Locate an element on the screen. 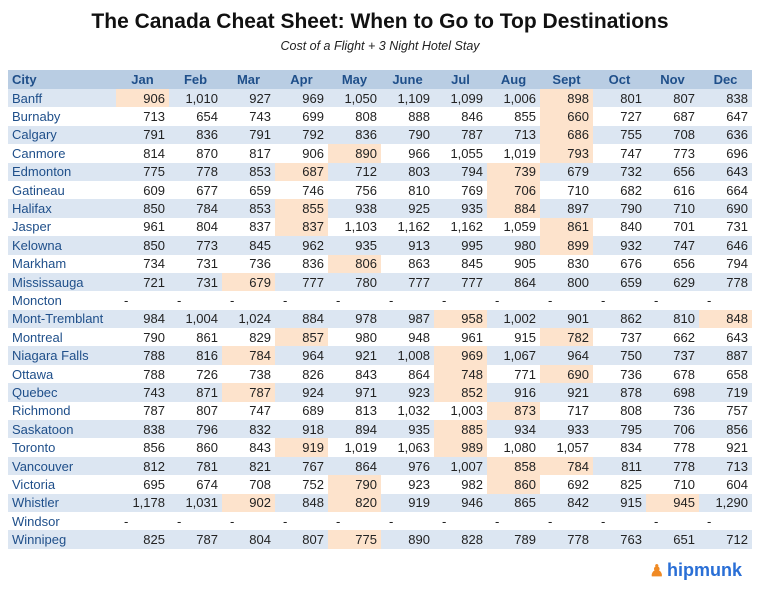 The height and width of the screenshot is (593, 760). price-cell: 660 is located at coordinates (566, 116).